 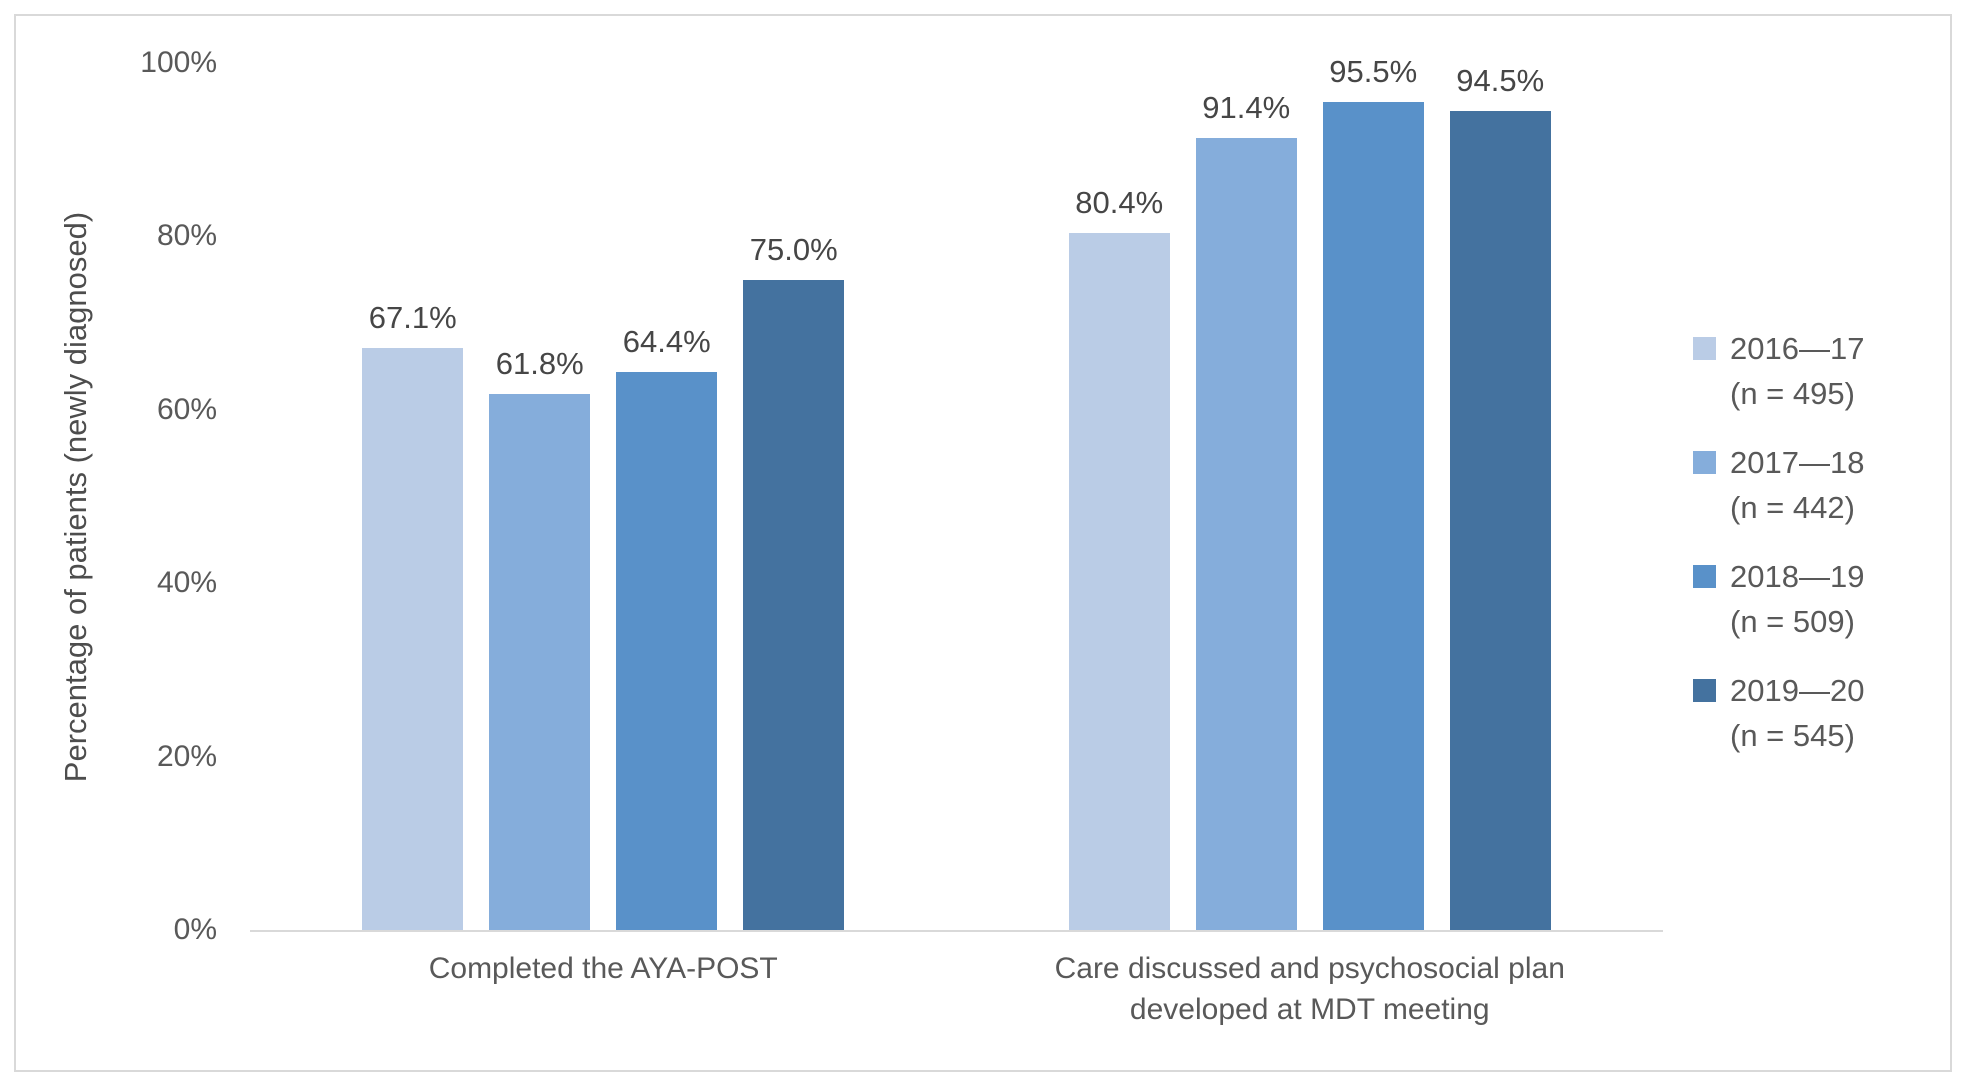 I want to click on bar-2018—19-category-2: 95.5%, so click(x=1373, y=492).